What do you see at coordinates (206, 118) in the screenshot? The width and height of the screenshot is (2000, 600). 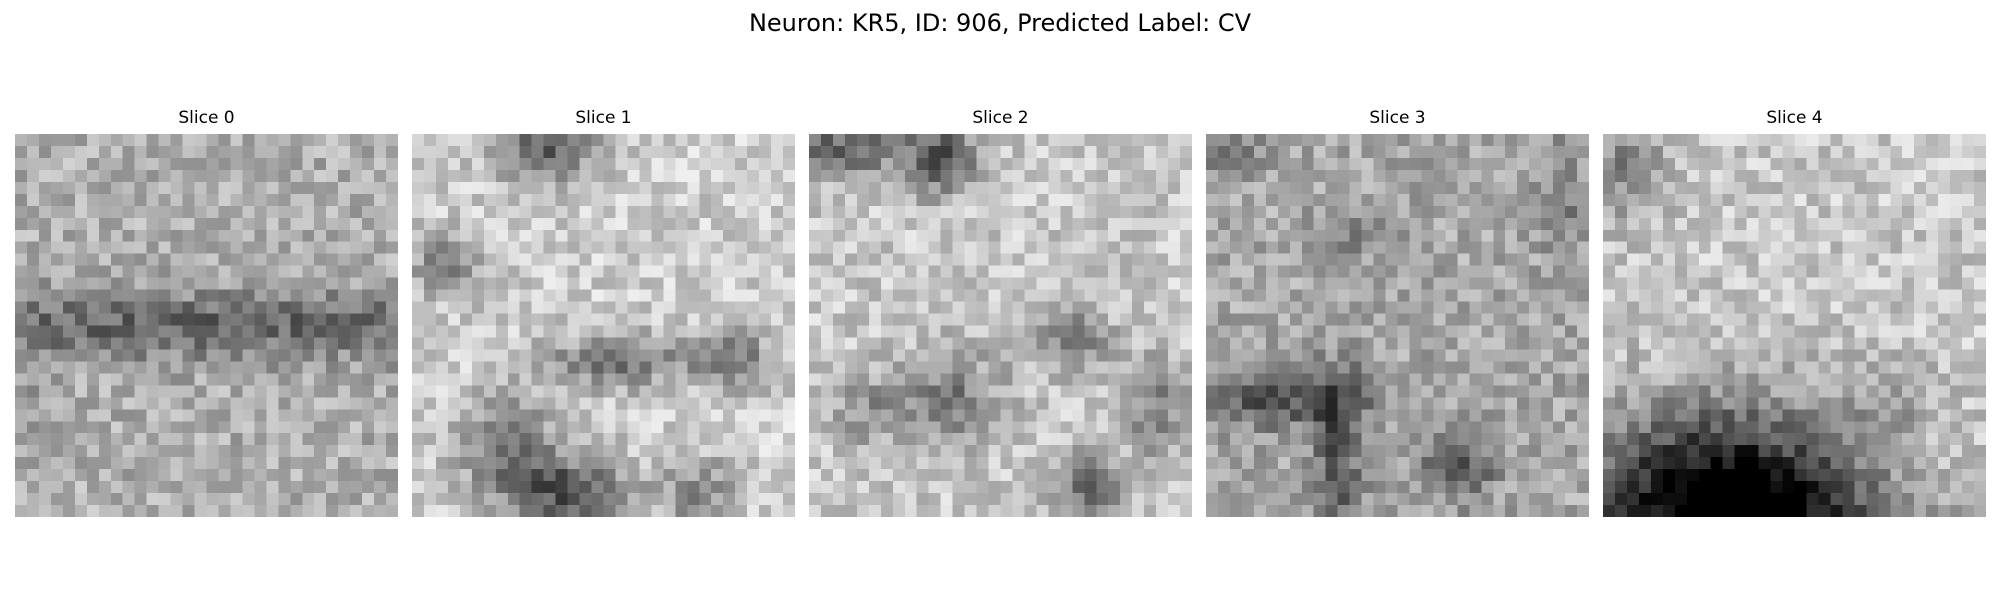 I see `slice-title-0: Slice 0` at bounding box center [206, 118].